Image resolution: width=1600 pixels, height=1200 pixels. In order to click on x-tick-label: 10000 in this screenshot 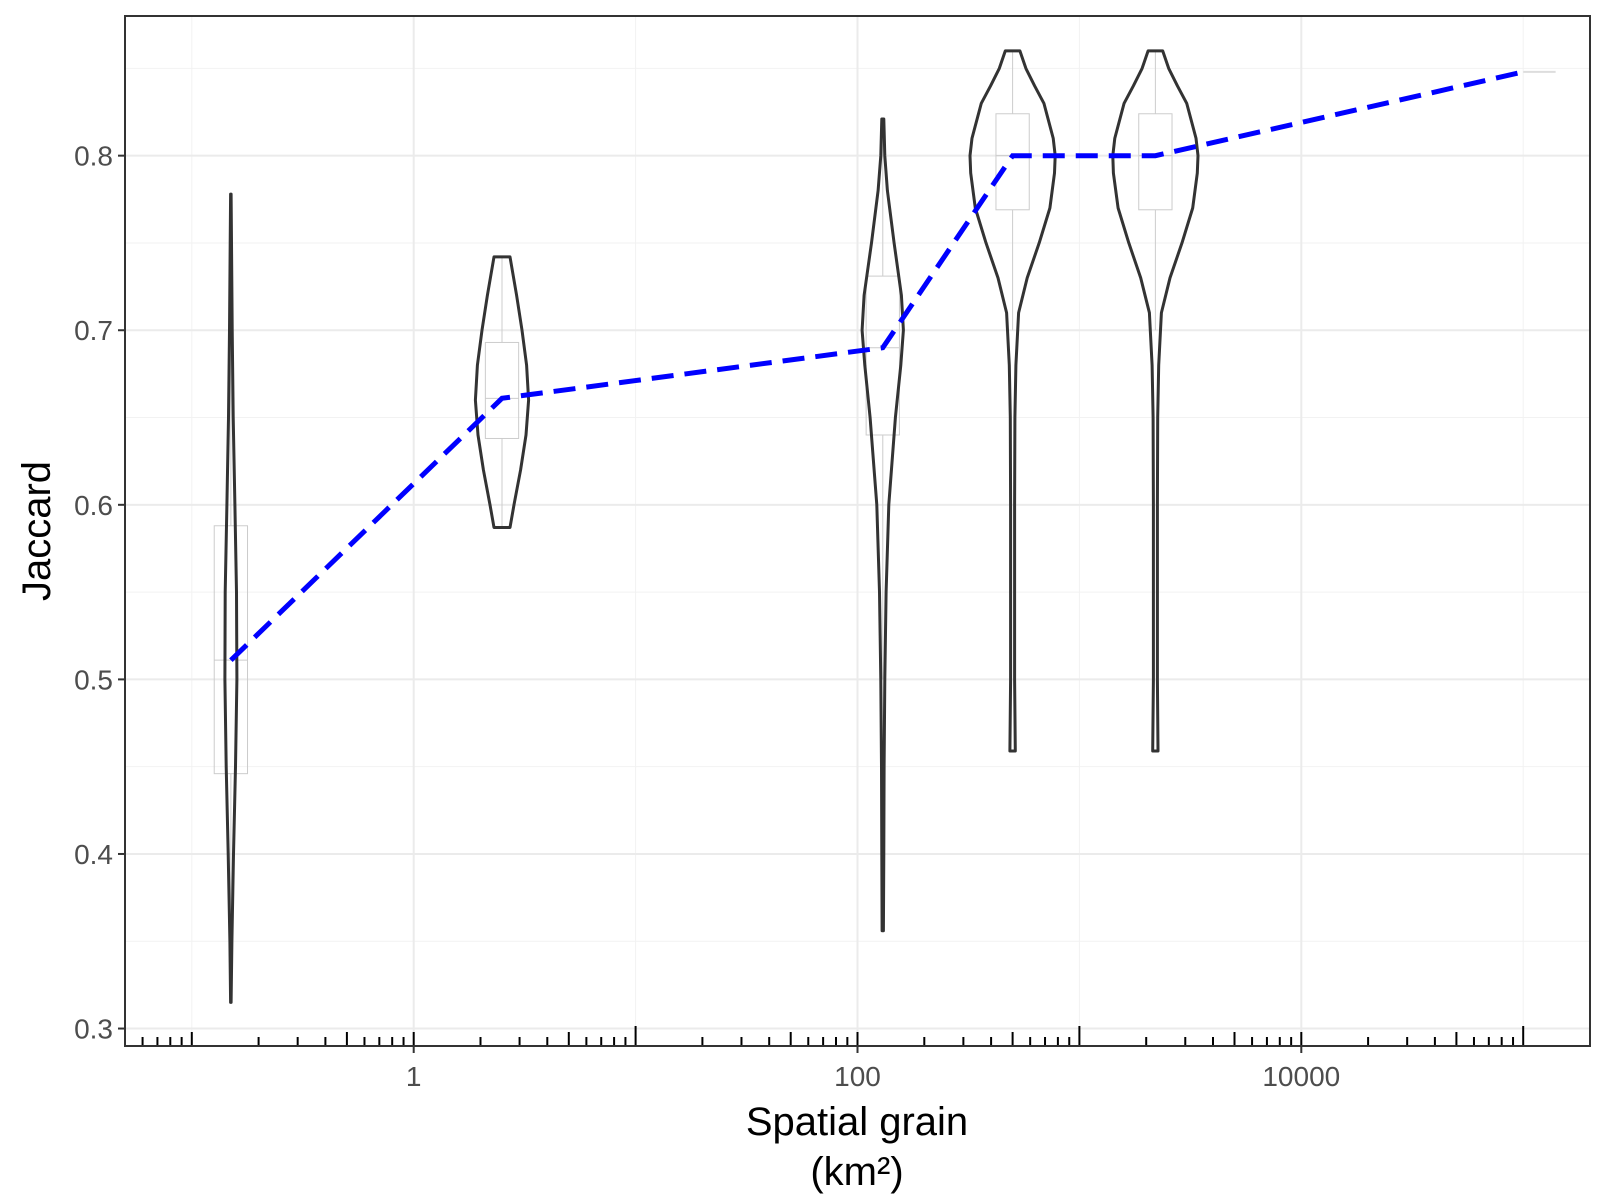, I will do `click(1301, 1076)`.